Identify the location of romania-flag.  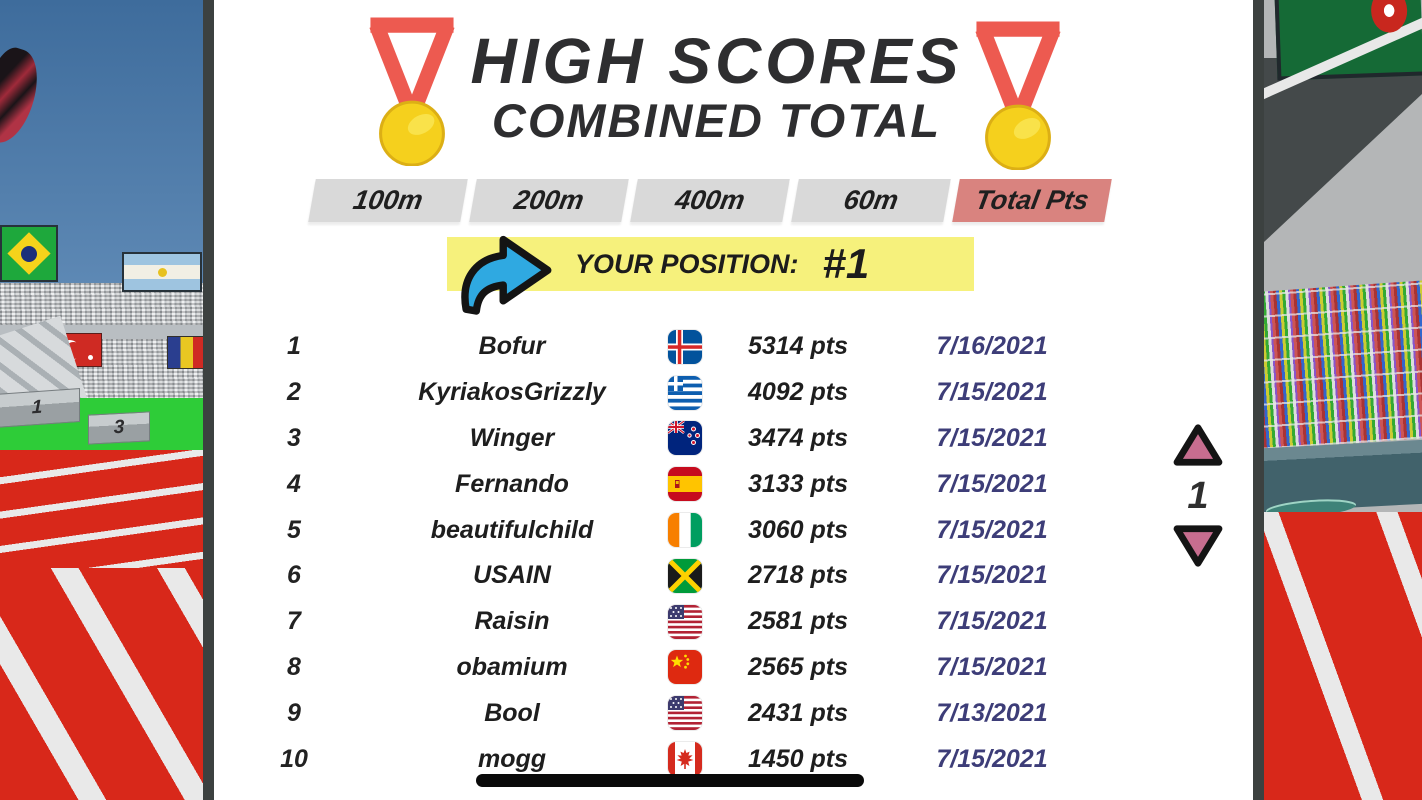
(185, 352).